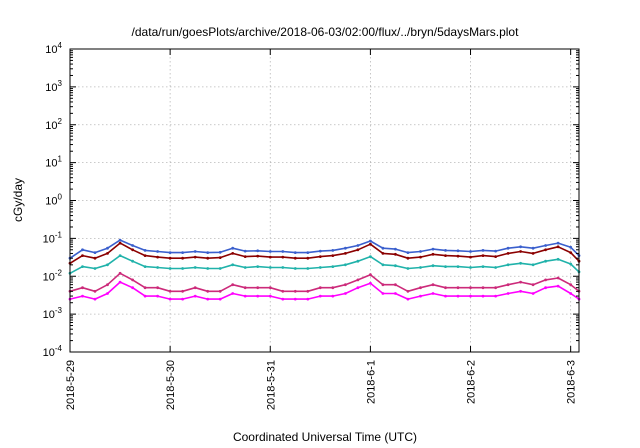 The height and width of the screenshot is (448, 640). Describe the element at coordinates (53, 162) in the screenshot. I see `y-tick-label: 101` at that location.